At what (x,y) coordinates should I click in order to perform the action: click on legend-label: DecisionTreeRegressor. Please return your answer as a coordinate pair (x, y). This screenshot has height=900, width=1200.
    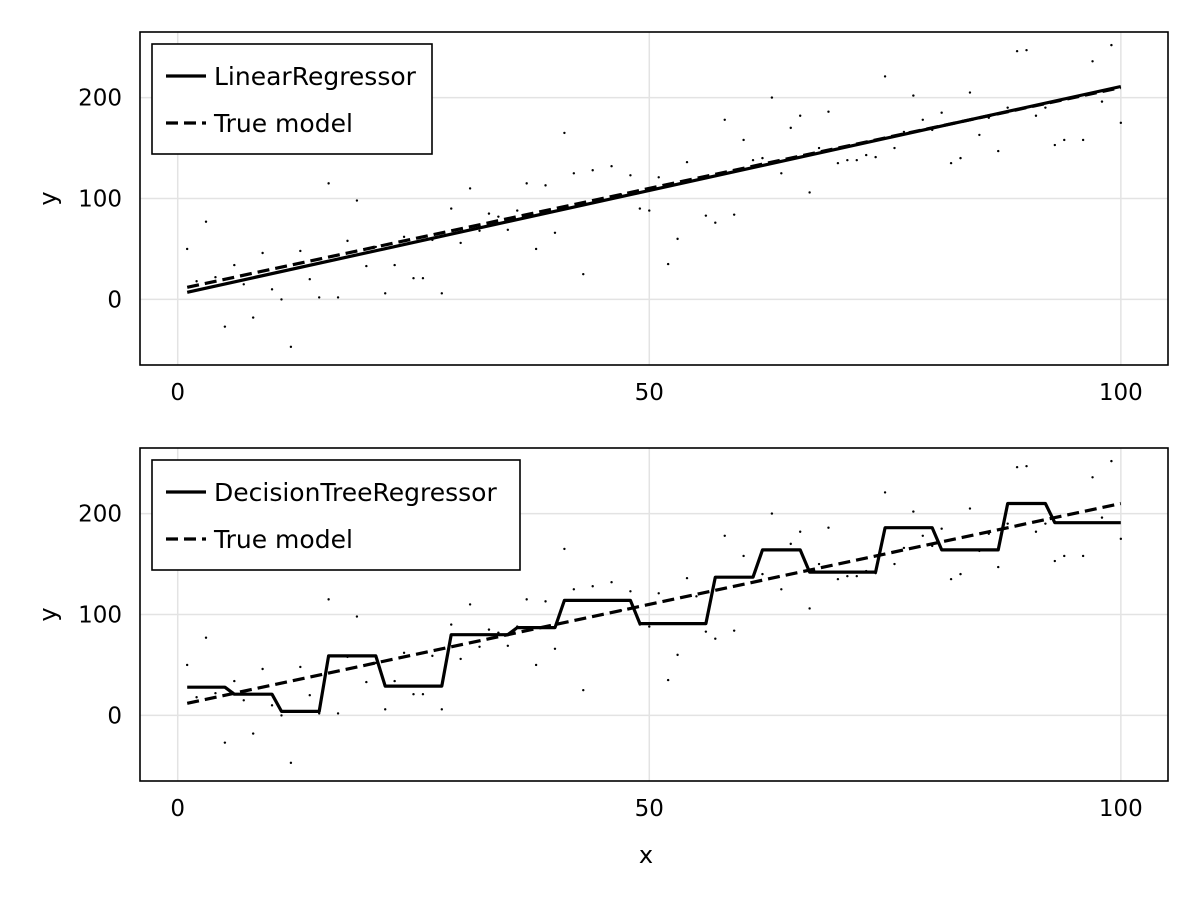
    Looking at the image, I should click on (355, 492).